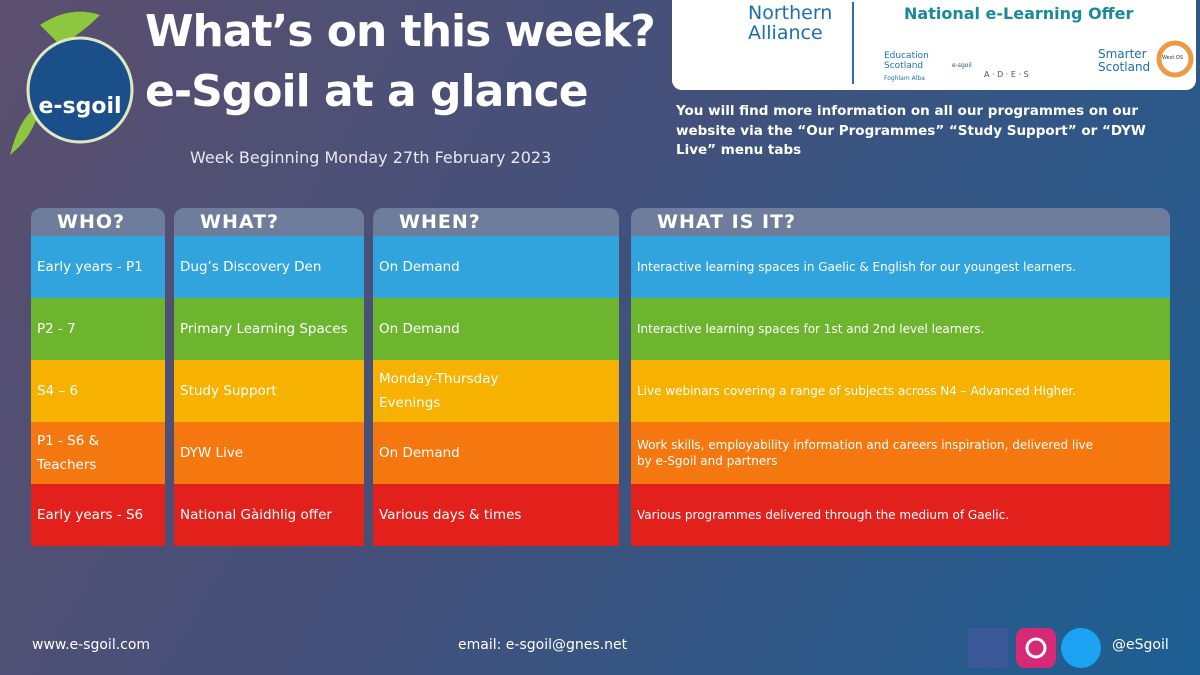 Image resolution: width=1200 pixels, height=675 pixels. I want to click on table-cell: Primary Learning Spaces, so click(269, 329).